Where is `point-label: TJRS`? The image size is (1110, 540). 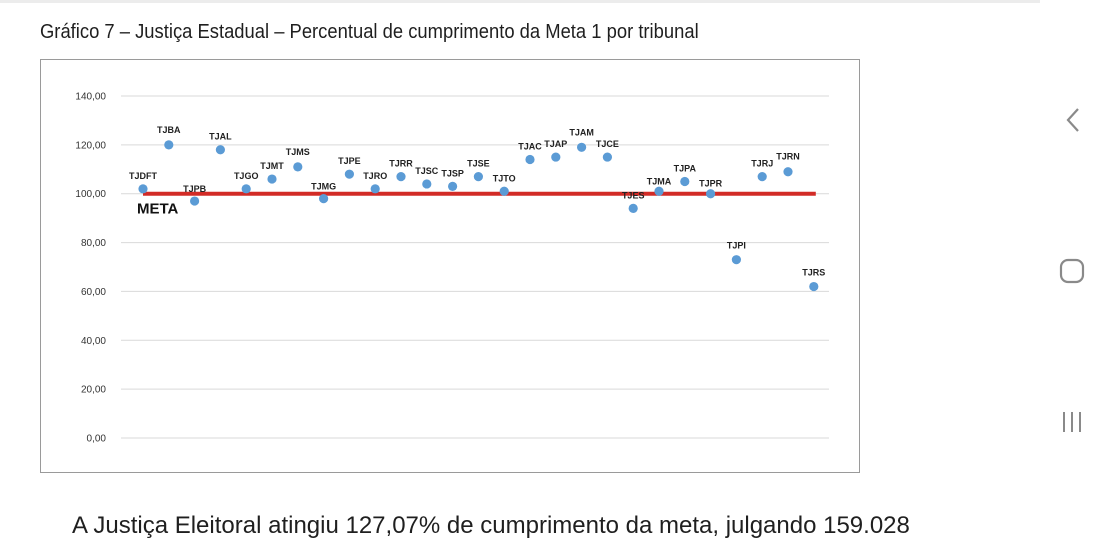 point-label: TJRS is located at coordinates (813, 273).